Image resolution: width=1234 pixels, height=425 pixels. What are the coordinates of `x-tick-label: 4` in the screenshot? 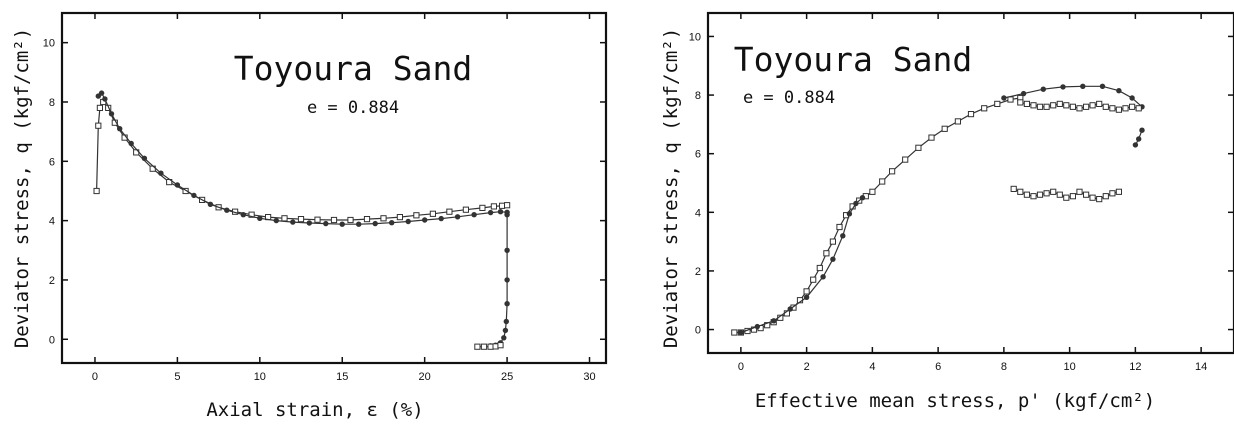 It's located at (872, 367).